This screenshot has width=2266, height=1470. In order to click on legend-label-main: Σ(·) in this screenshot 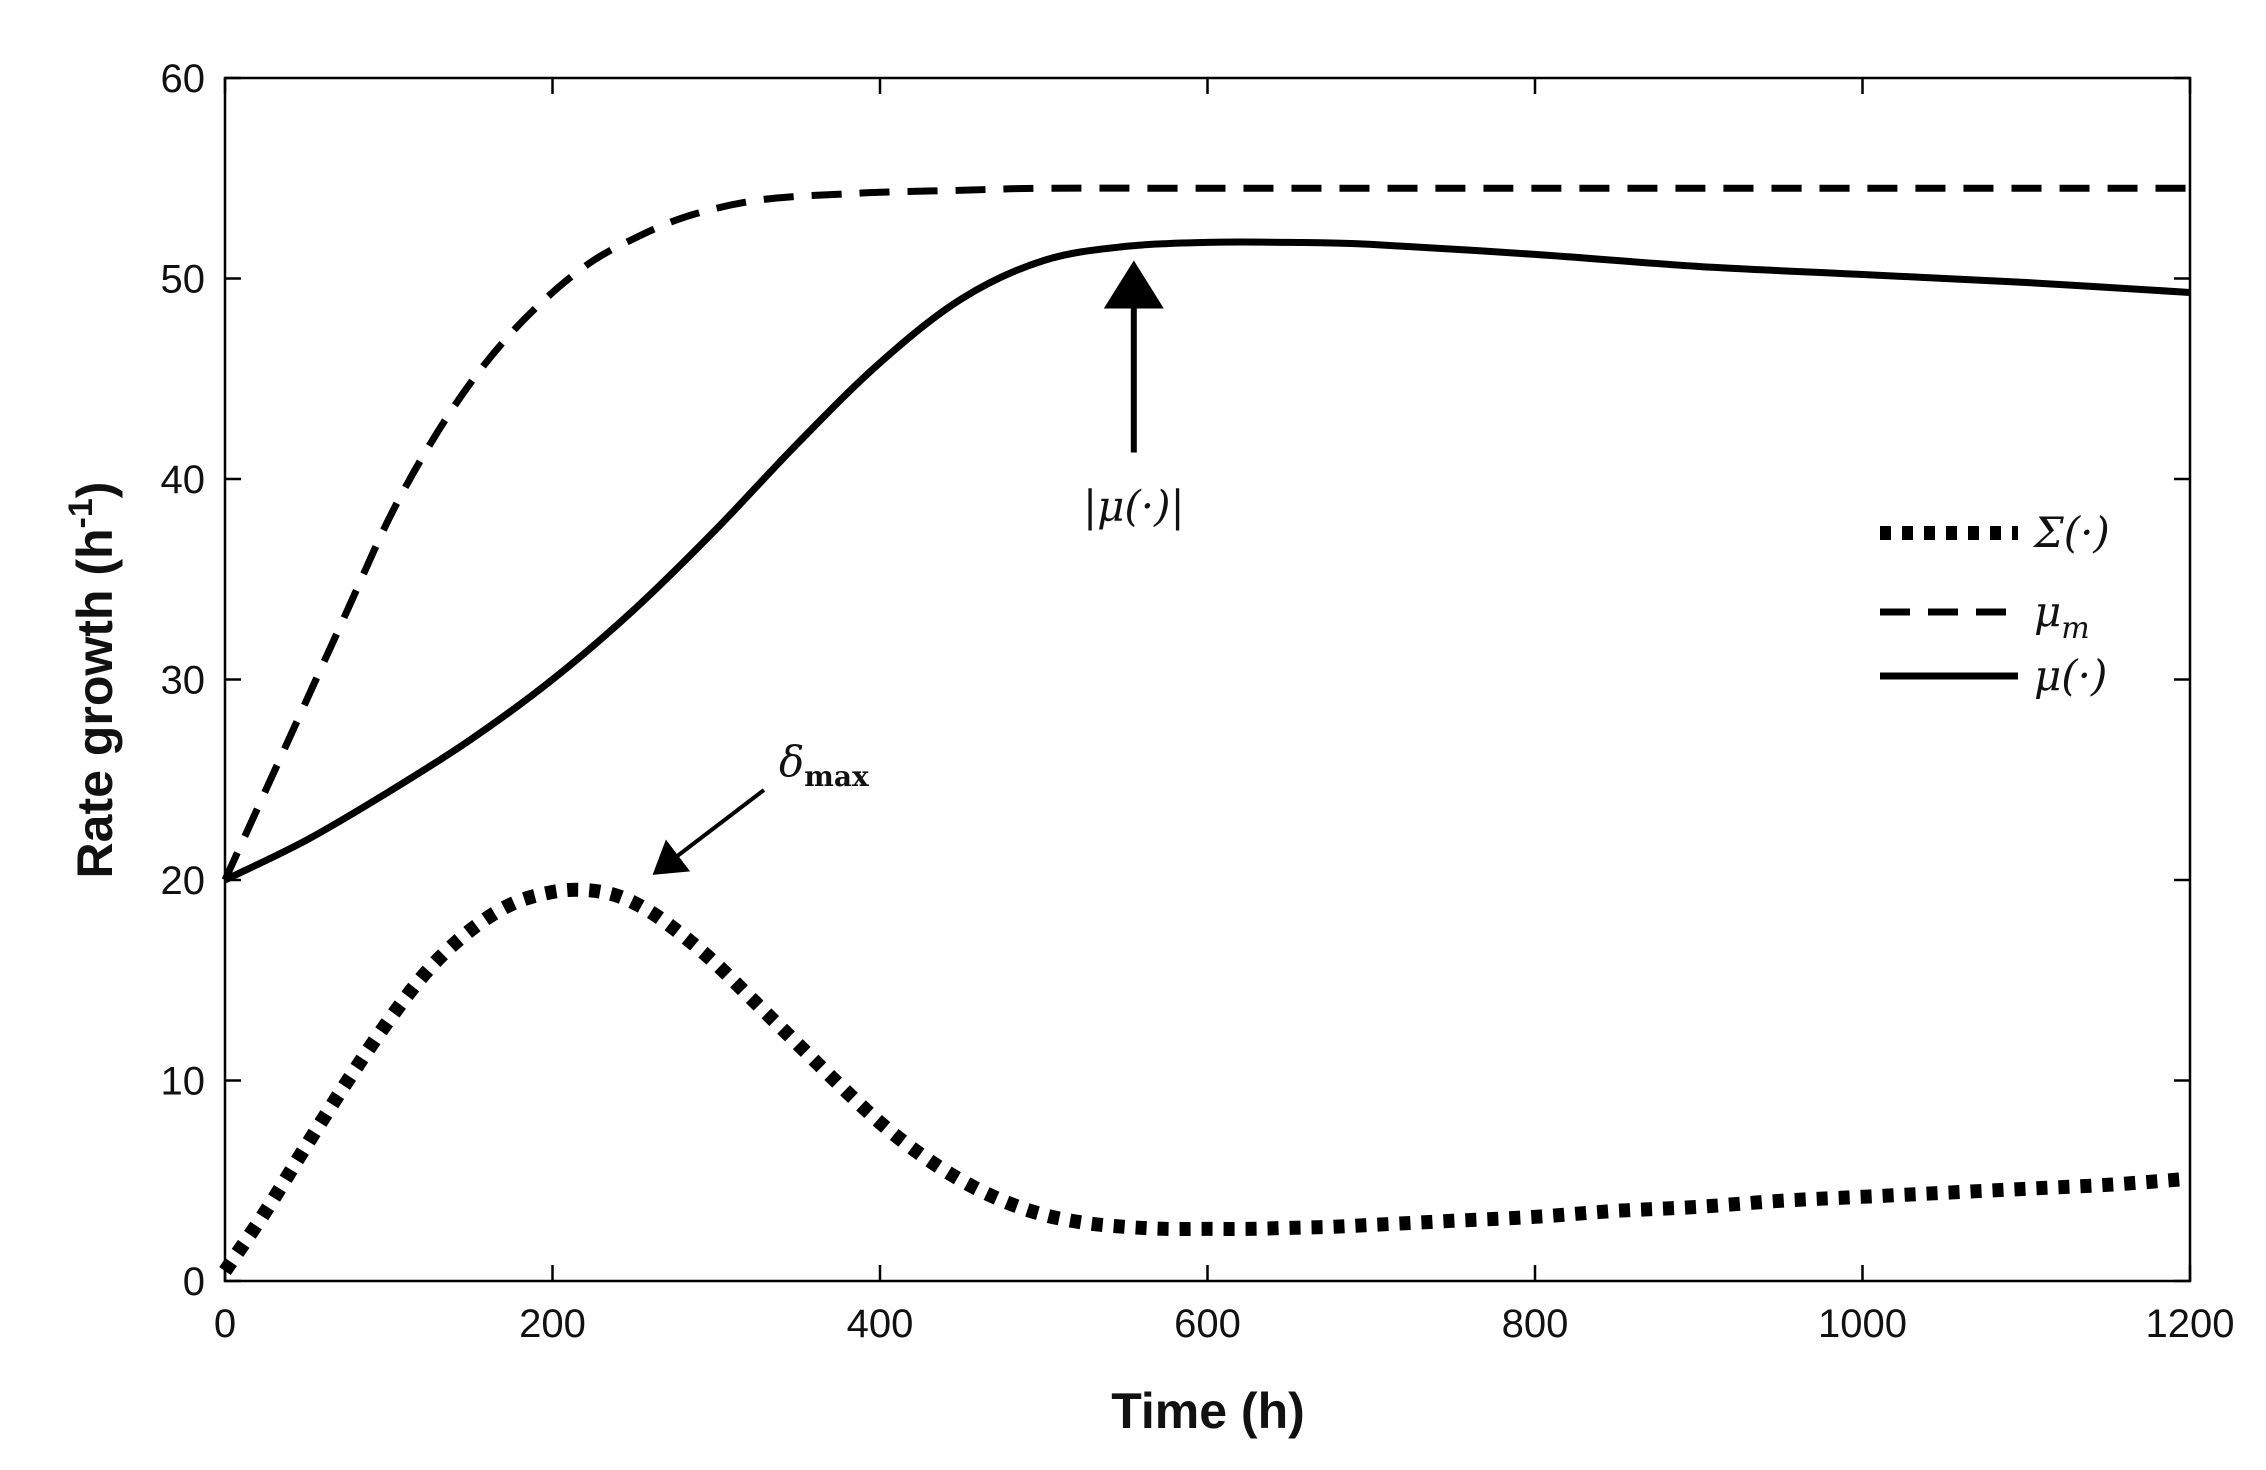, I will do `click(2071, 532)`.